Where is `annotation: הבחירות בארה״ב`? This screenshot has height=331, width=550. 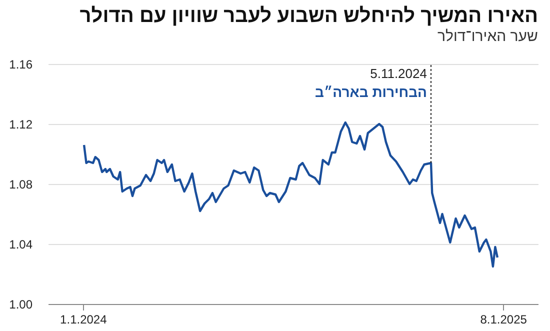
annotation: הבחירות בארה״ב is located at coordinates (370, 92).